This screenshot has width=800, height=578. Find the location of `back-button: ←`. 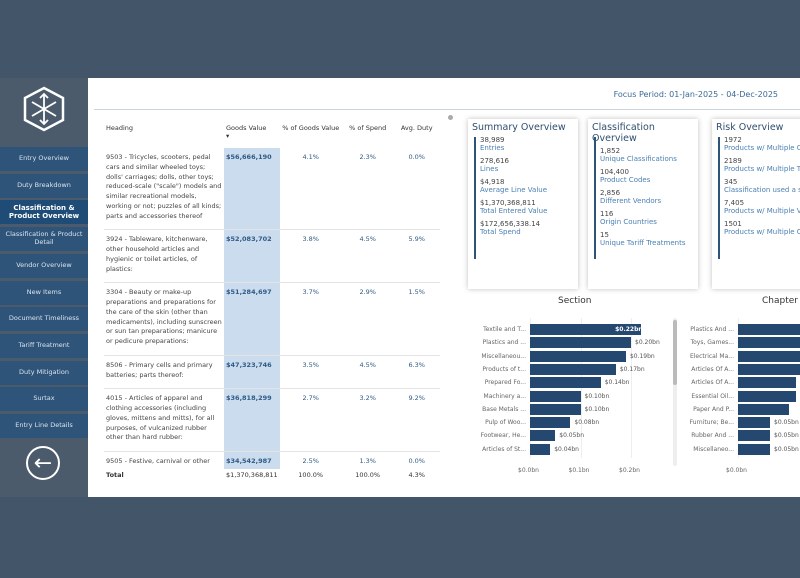

back-button: ← is located at coordinates (43, 463).